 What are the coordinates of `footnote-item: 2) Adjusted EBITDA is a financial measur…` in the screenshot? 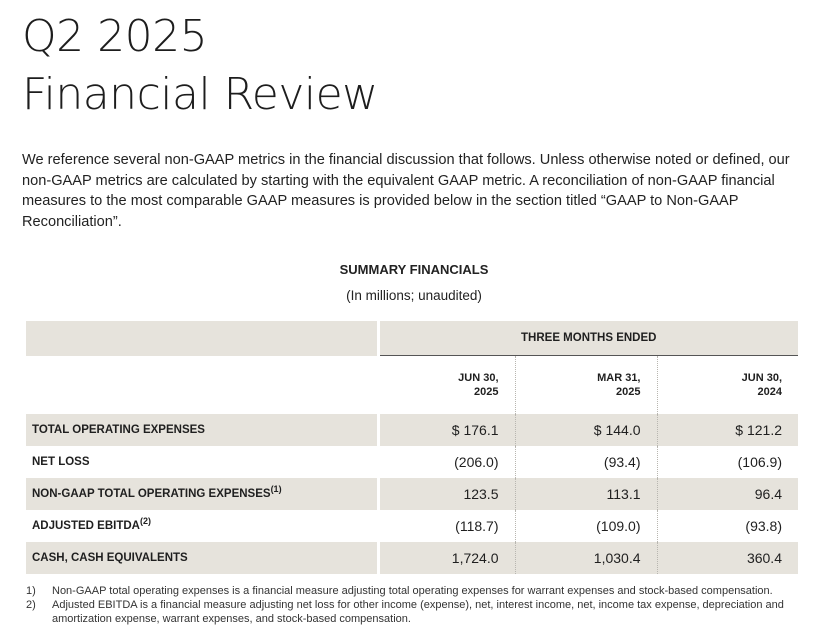 It's located at (416, 612).